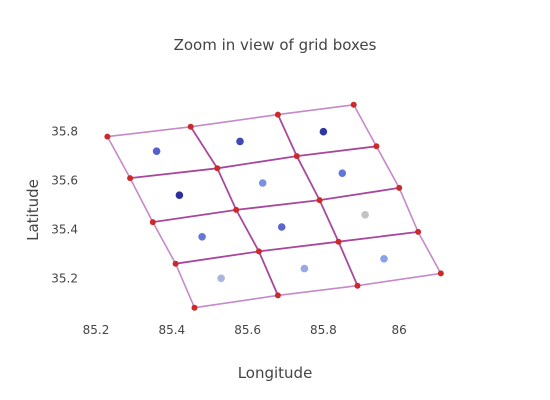 This screenshot has width=550, height=400. What do you see at coordinates (247, 330) in the screenshot?
I see `x-tick-label-2: 85.6` at bounding box center [247, 330].